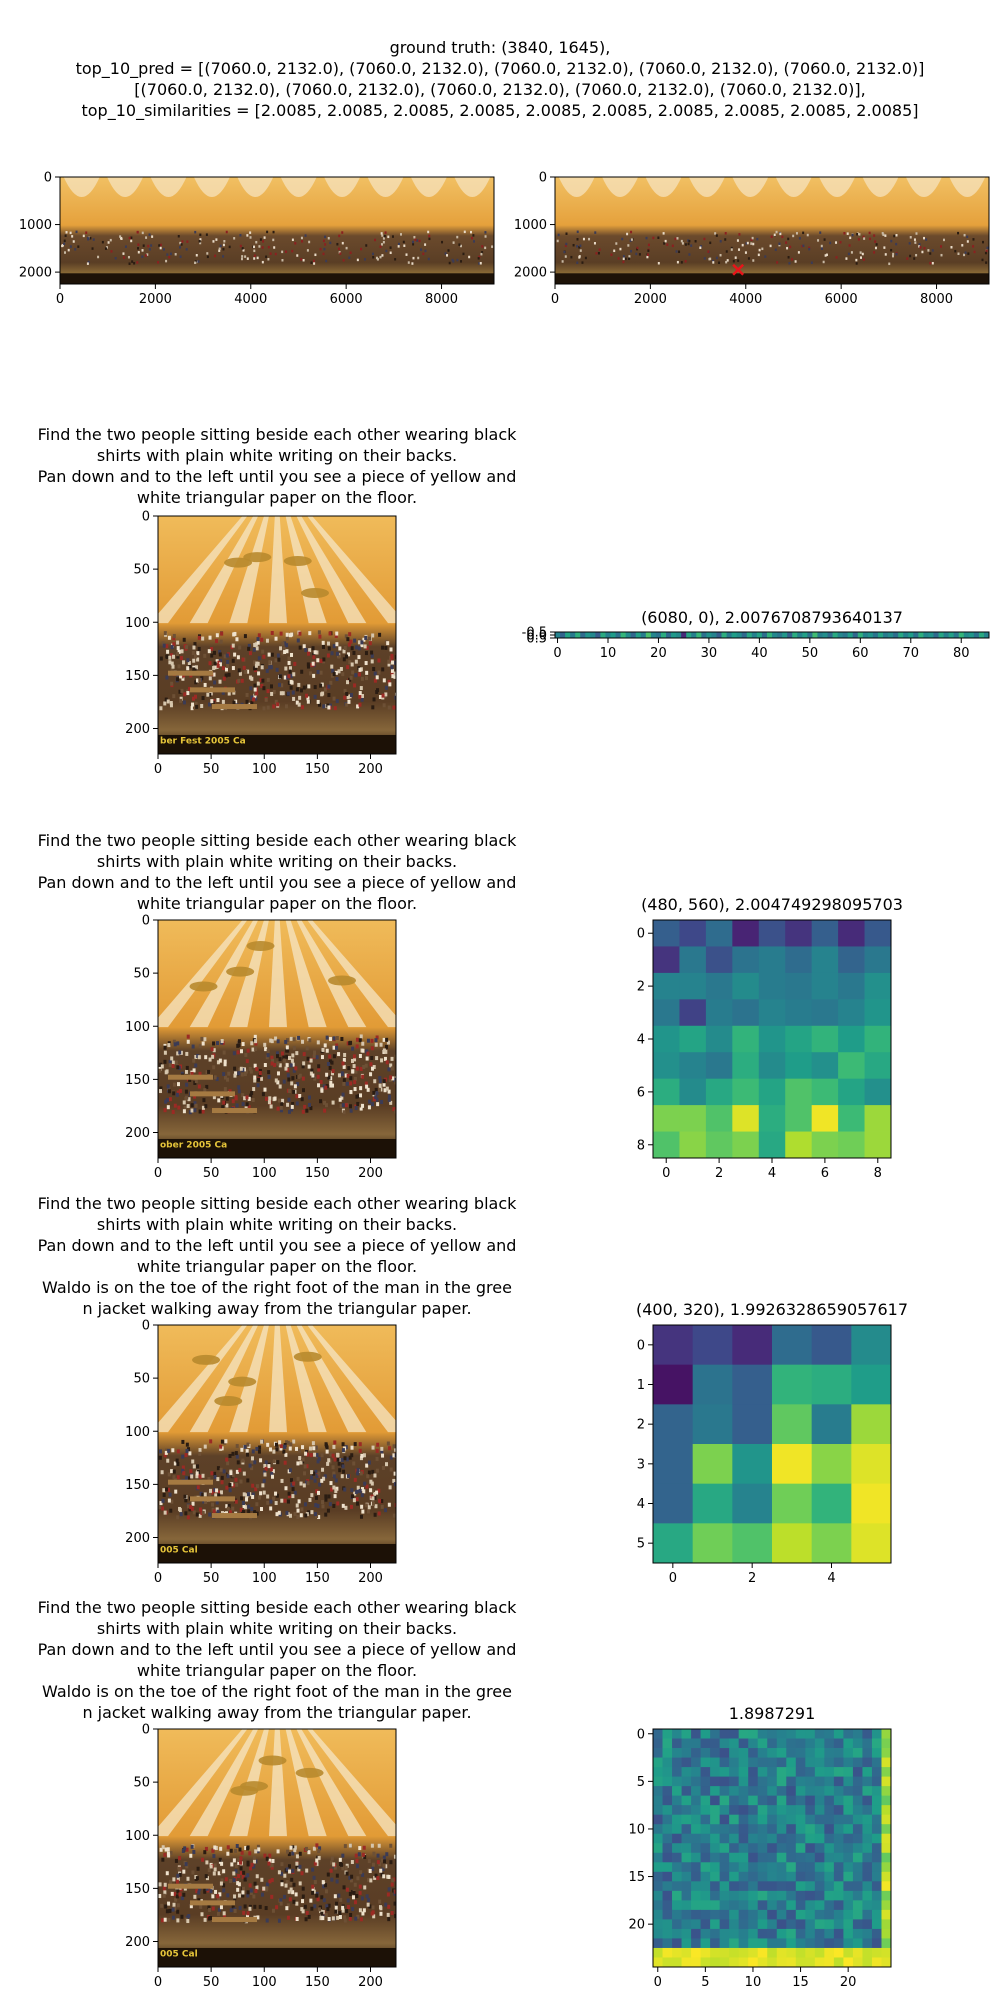 This screenshot has height=2000, width=1000. I want to click on y-tick-label: 150, so click(137, 1485).